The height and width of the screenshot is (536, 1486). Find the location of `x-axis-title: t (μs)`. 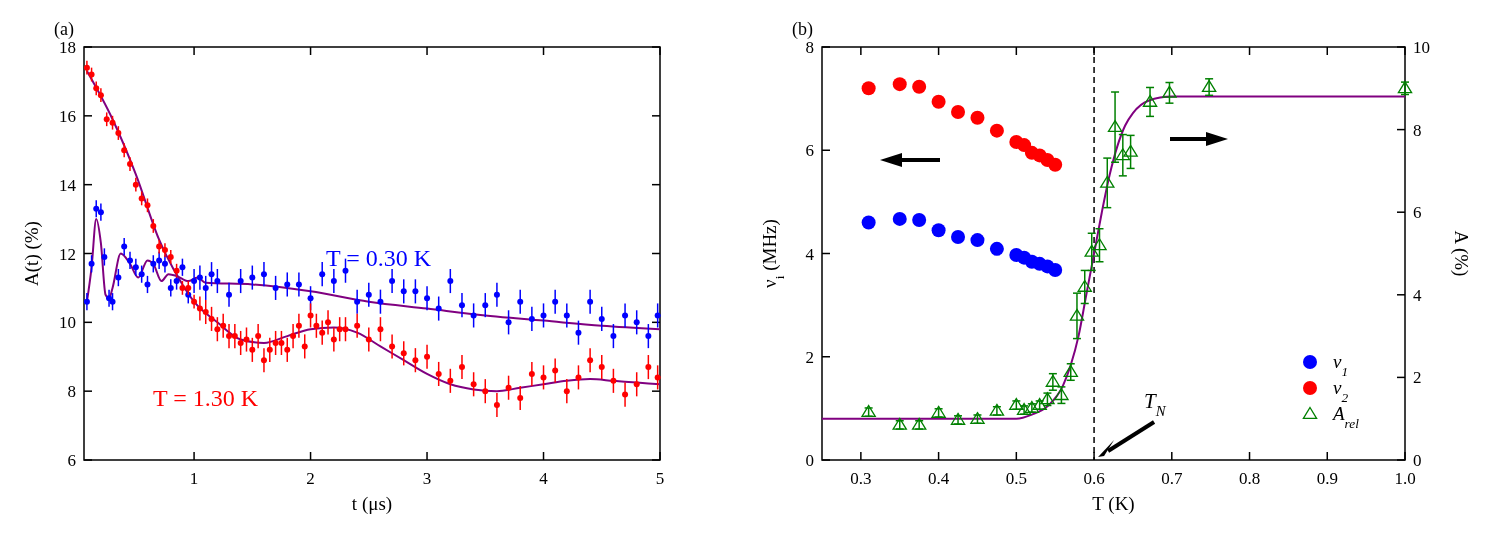

x-axis-title: t (μs) is located at coordinates (372, 504).